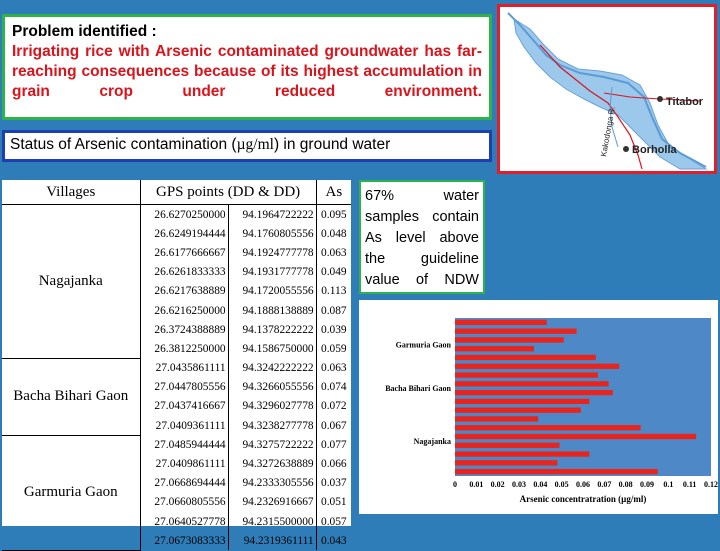 The image size is (720, 551). What do you see at coordinates (272, 234) in the screenshot?
I see `lon-cell: 94.1760805556` at bounding box center [272, 234].